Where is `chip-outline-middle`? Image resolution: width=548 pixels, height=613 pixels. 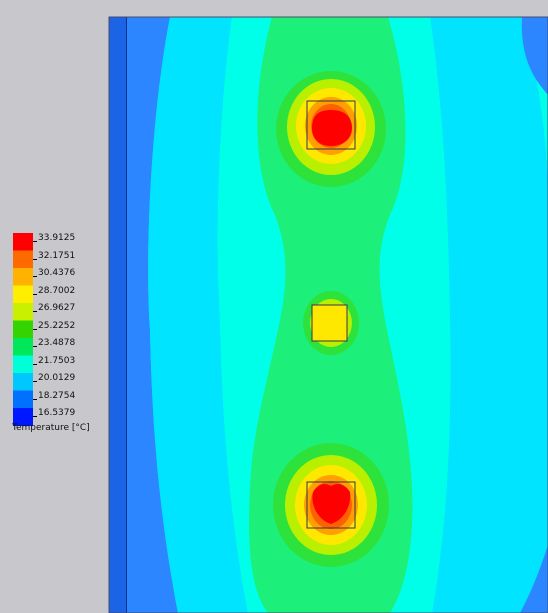
chip-outline-middle is located at coordinates (329, 323).